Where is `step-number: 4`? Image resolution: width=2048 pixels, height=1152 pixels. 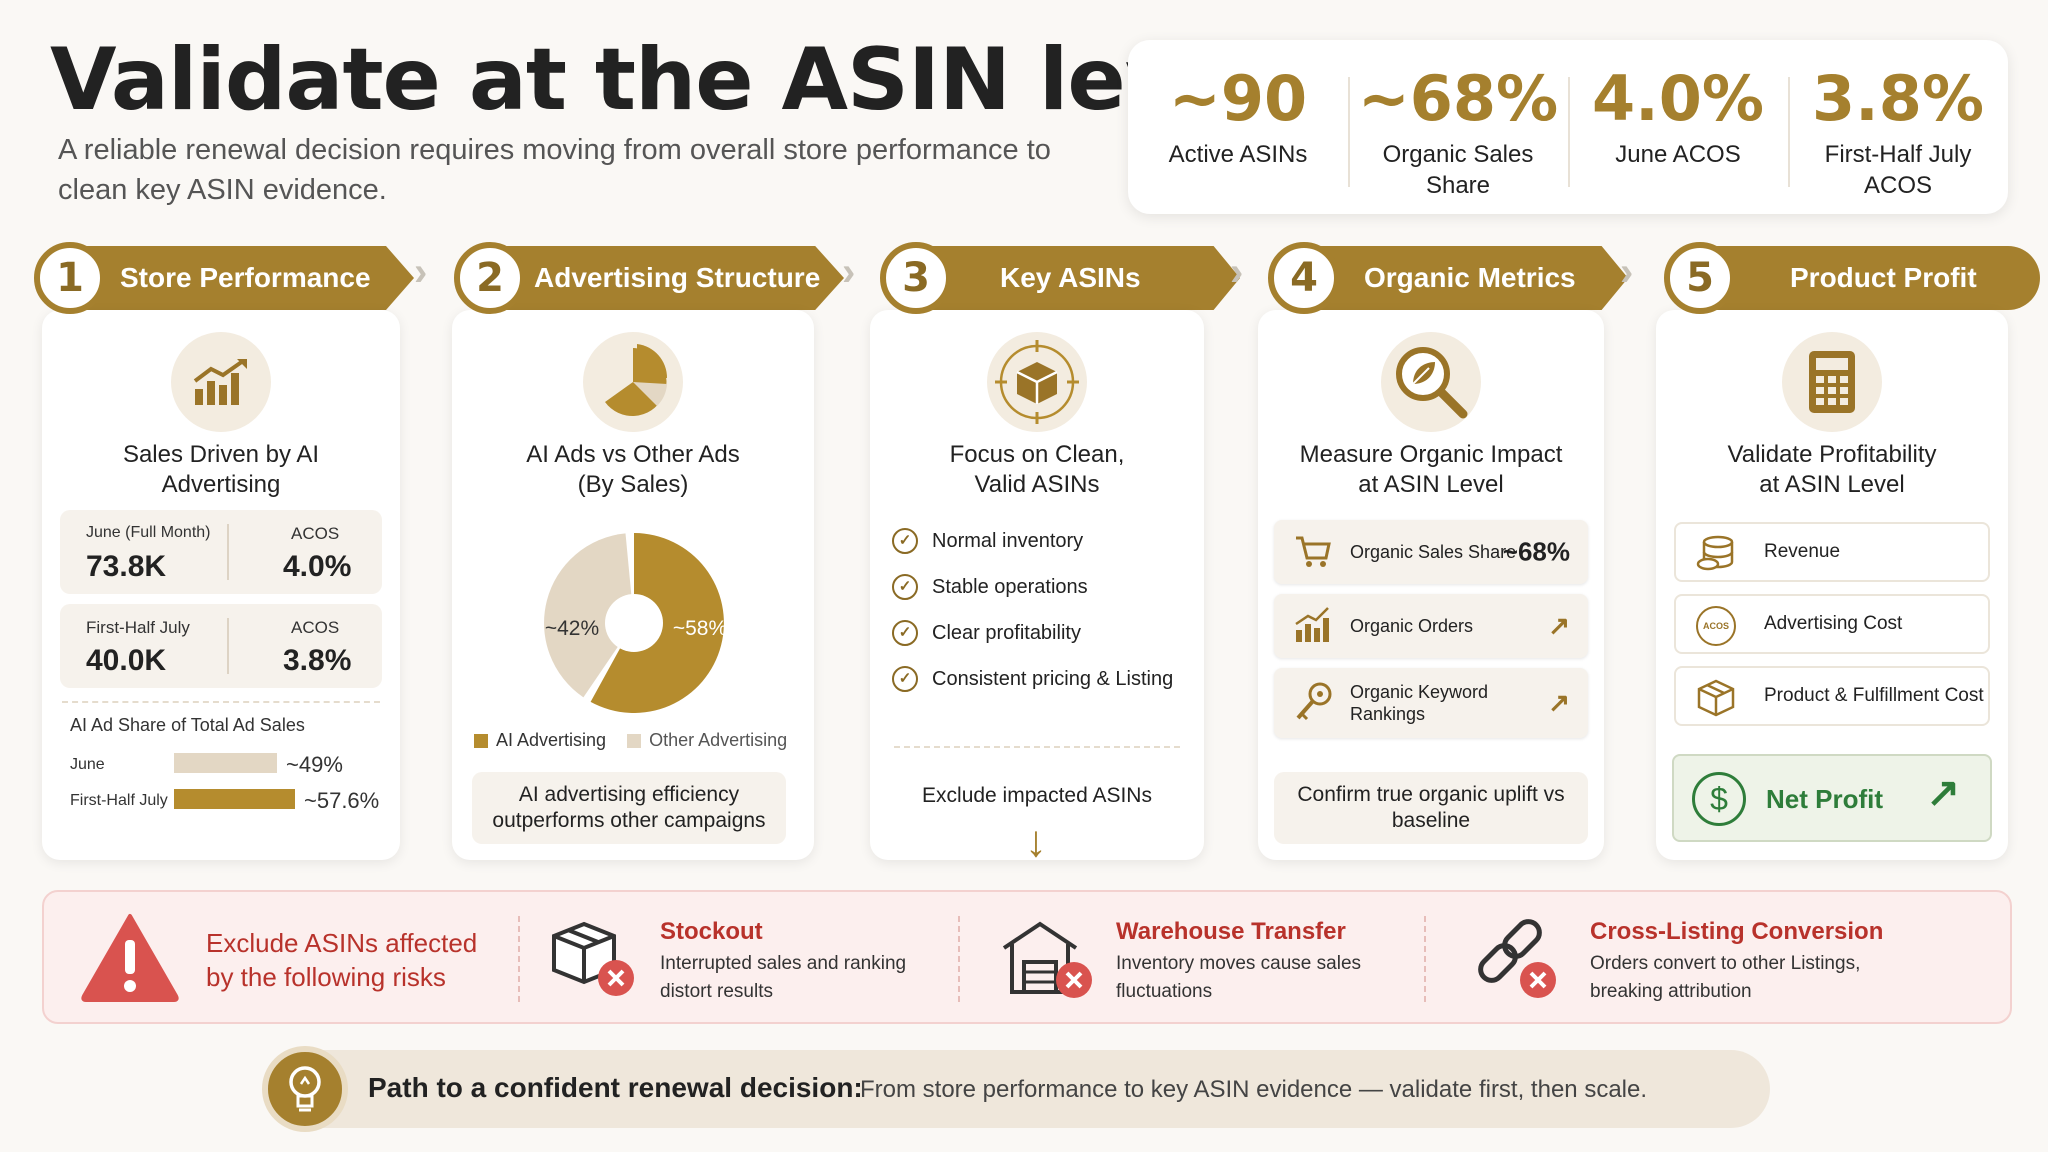
step-number: 4 is located at coordinates (1304, 278).